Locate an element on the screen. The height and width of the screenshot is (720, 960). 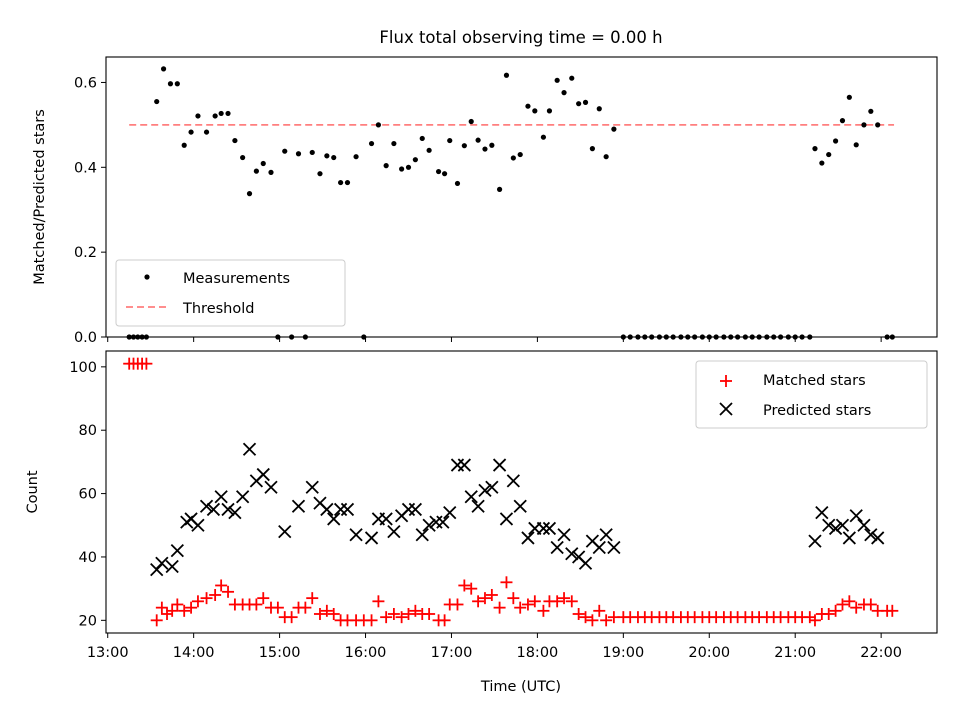
y-tick-label: 0.2 is located at coordinates (85, 253).